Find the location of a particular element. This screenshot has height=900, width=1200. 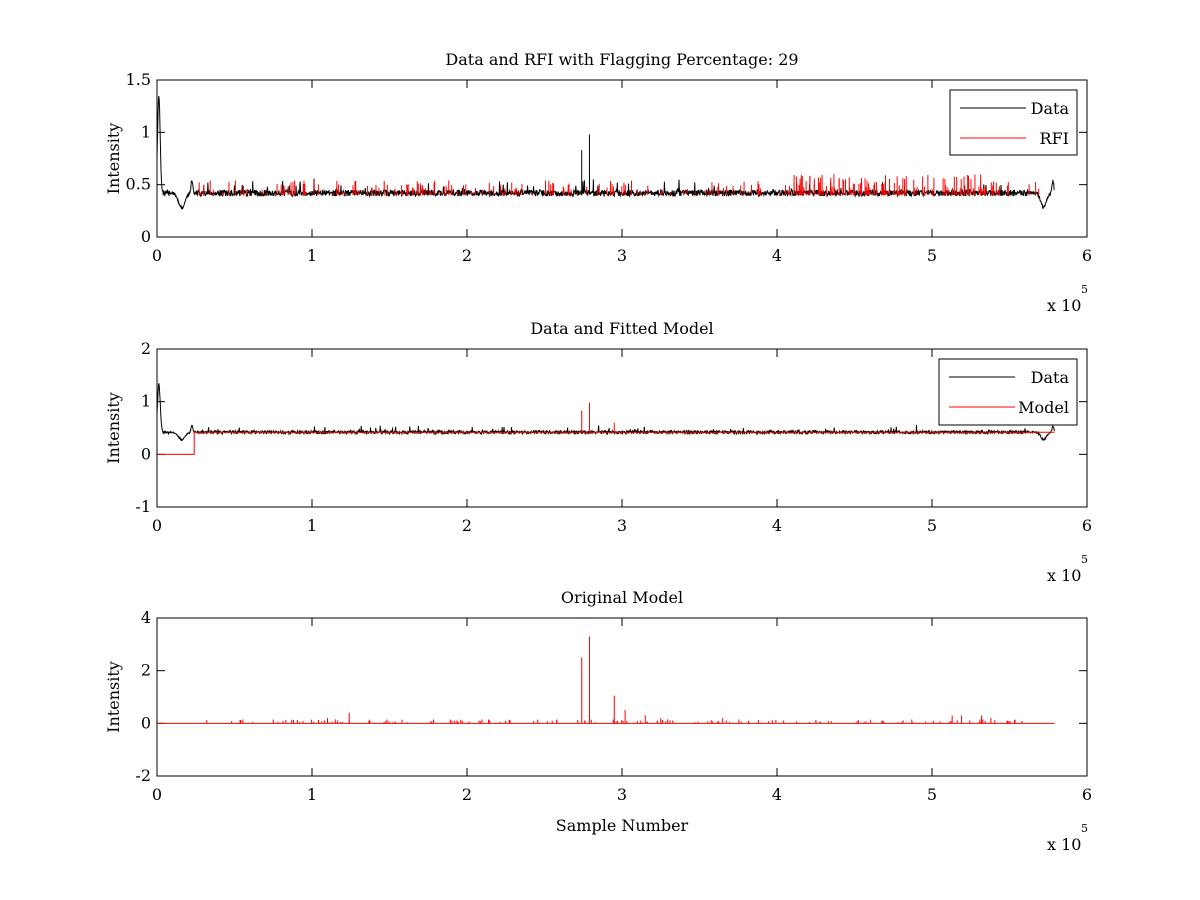

legend-entry-model: Model is located at coordinates (1043, 407).